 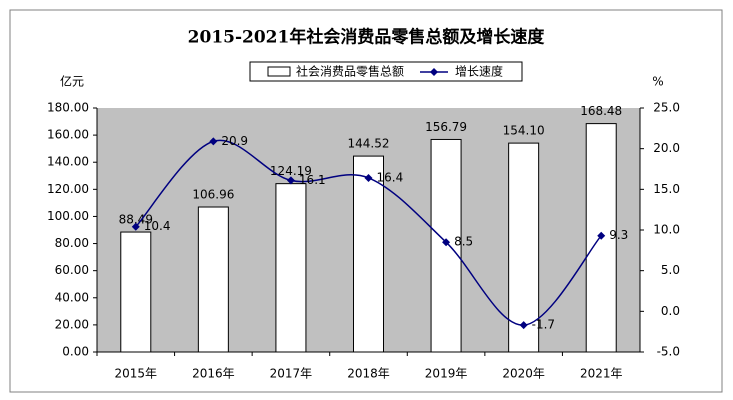 I want to click on x-tick-label: 2017年, so click(x=291, y=374).